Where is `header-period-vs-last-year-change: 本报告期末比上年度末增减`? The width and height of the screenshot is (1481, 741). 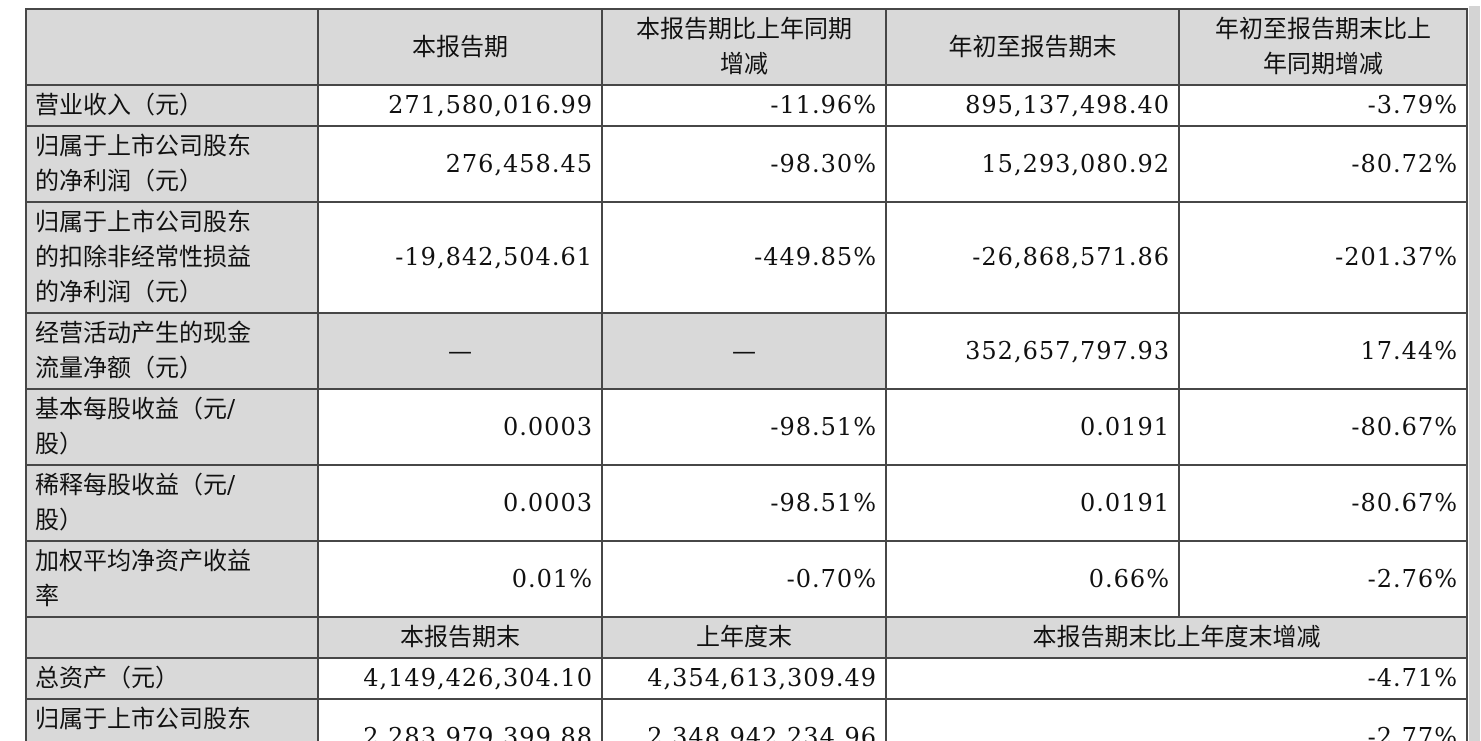
header-period-vs-last-year-change: 本报告期末比上年度末增减 is located at coordinates (1176, 637).